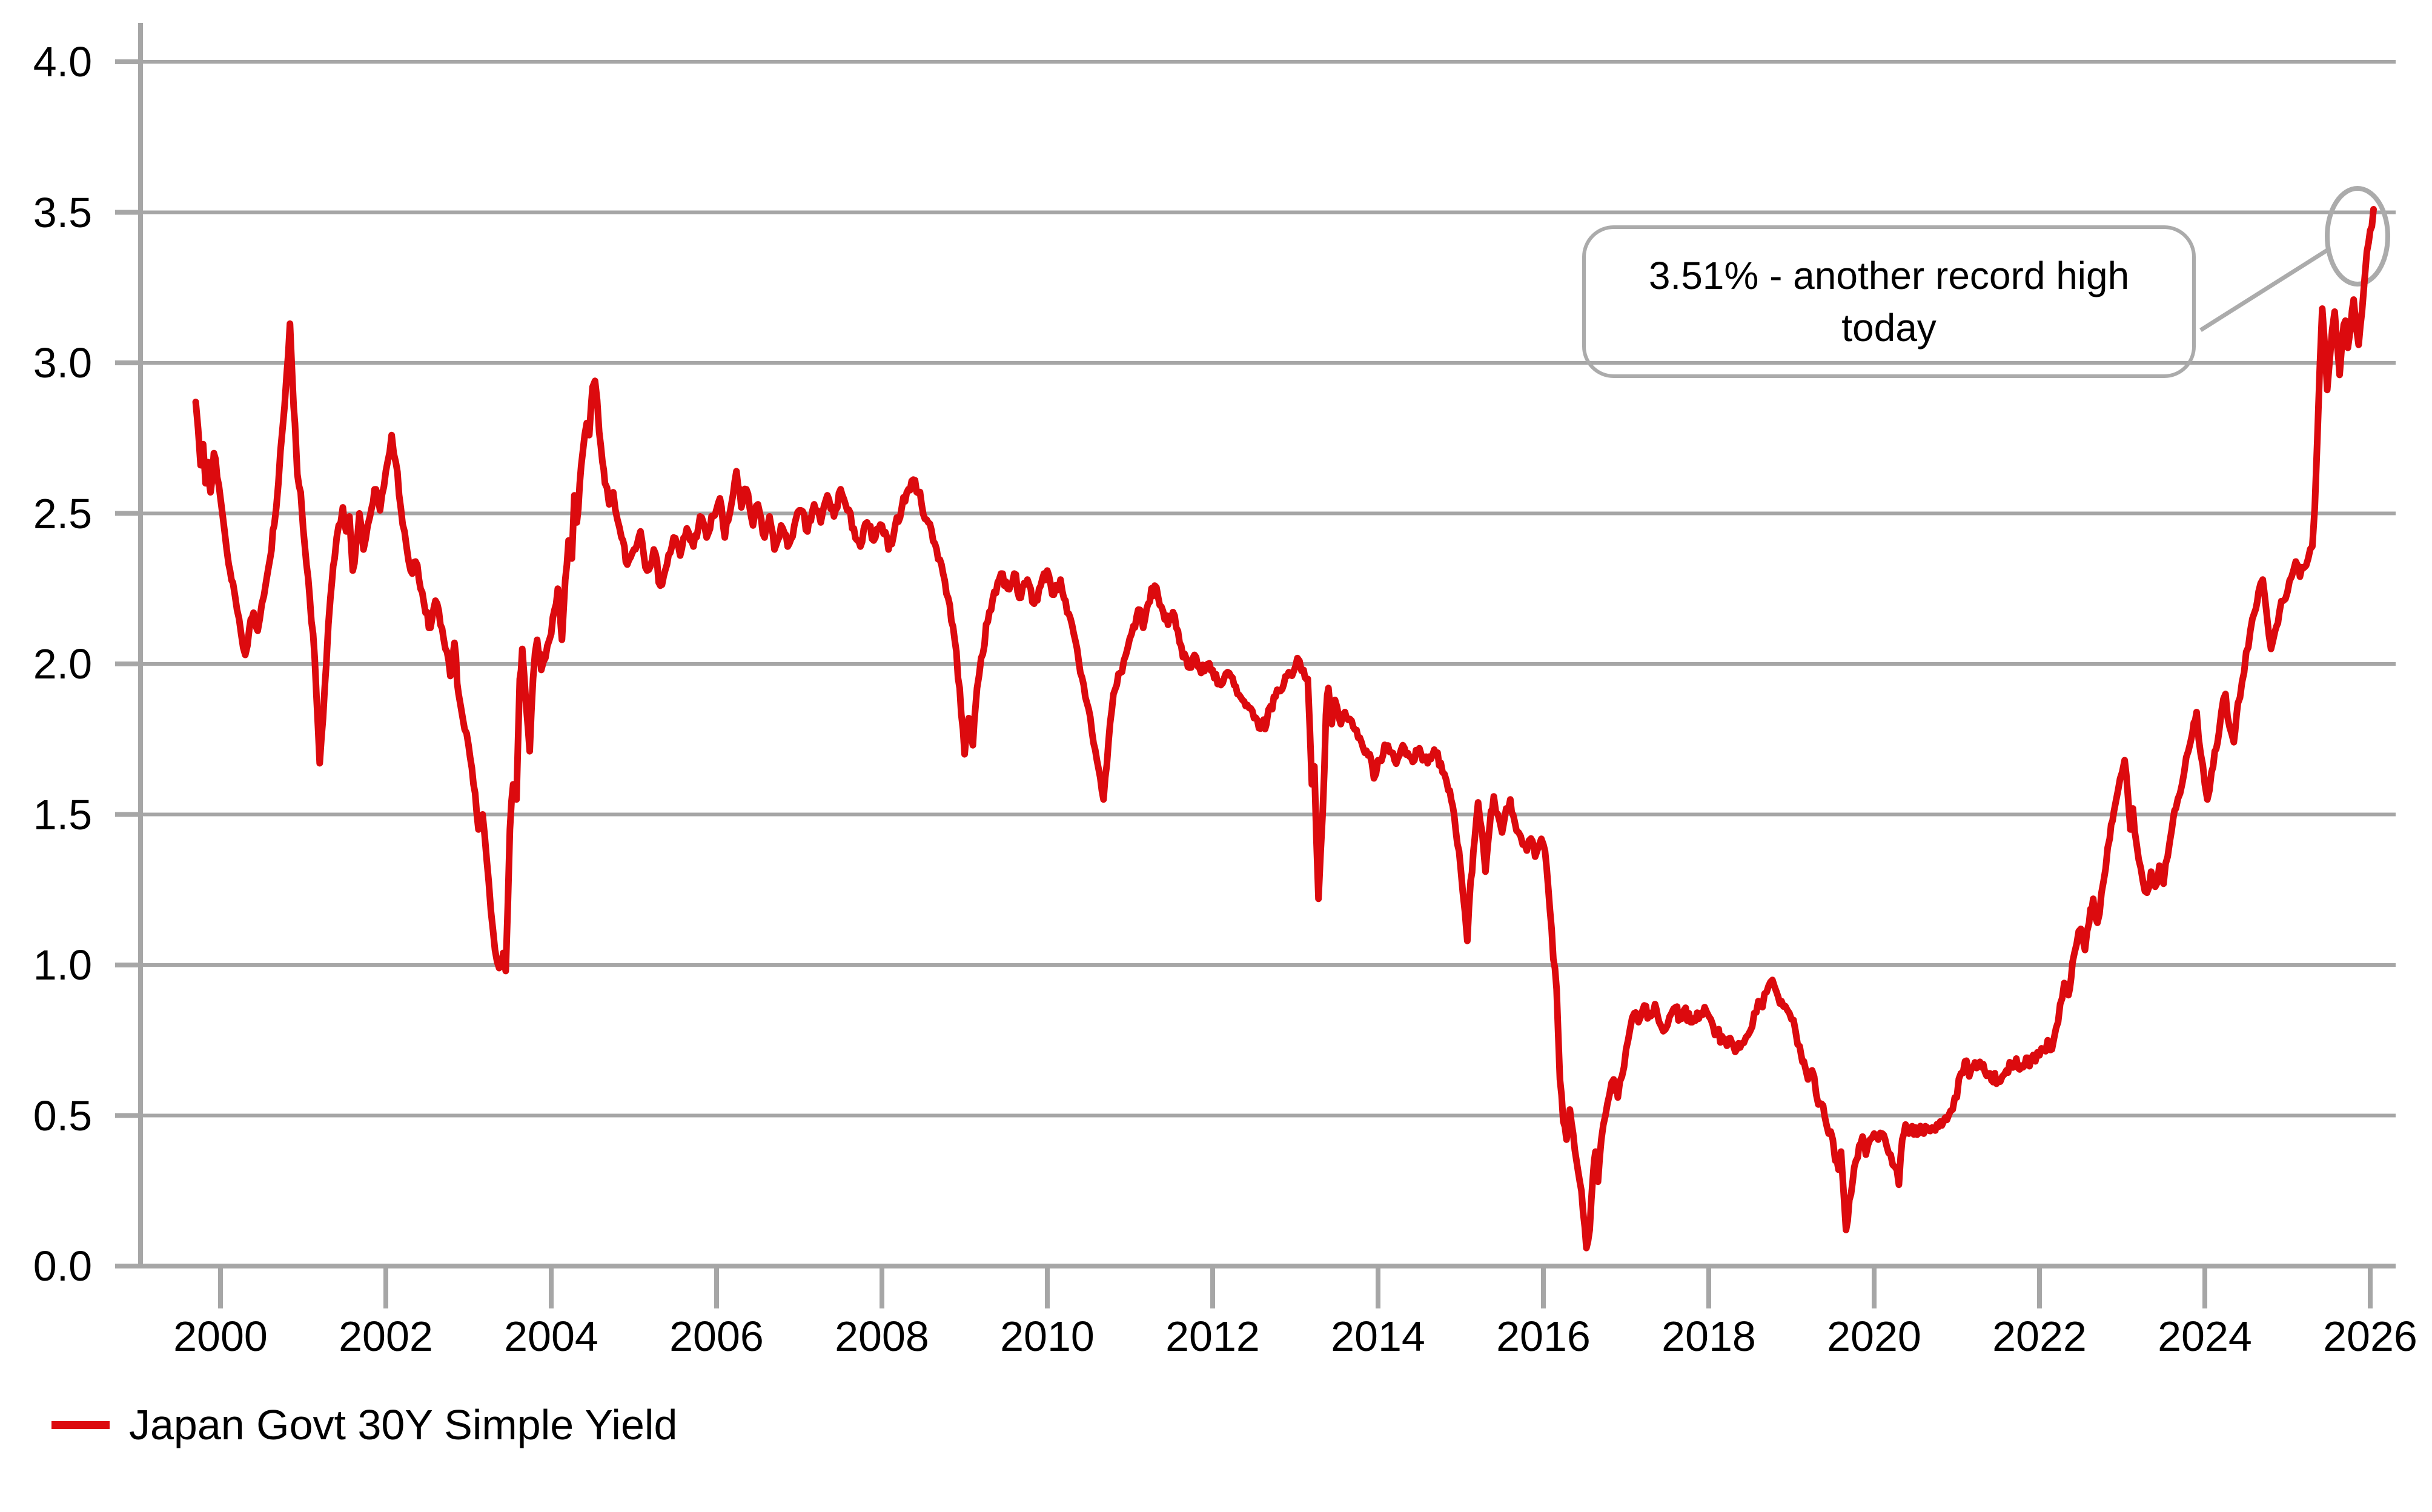 The image size is (2432, 1512). What do you see at coordinates (1889, 275) in the screenshot?
I see `annotation-text-line1: 3.51% - another record high` at bounding box center [1889, 275].